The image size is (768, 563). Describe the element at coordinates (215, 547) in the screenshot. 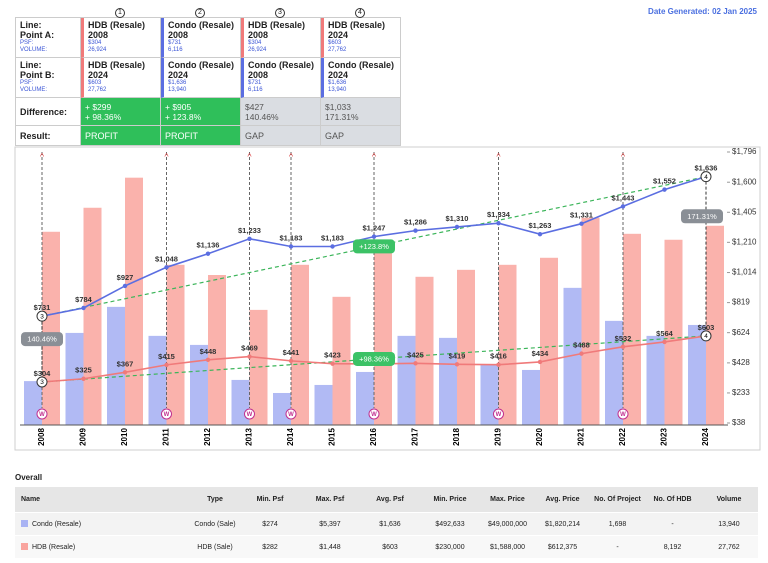

I see `cell-text: HDB (Sale)` at that location.